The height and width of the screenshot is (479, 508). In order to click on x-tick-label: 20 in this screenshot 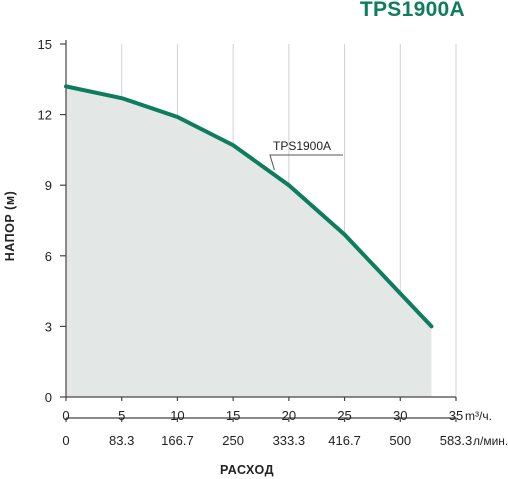, I will do `click(289, 415)`.